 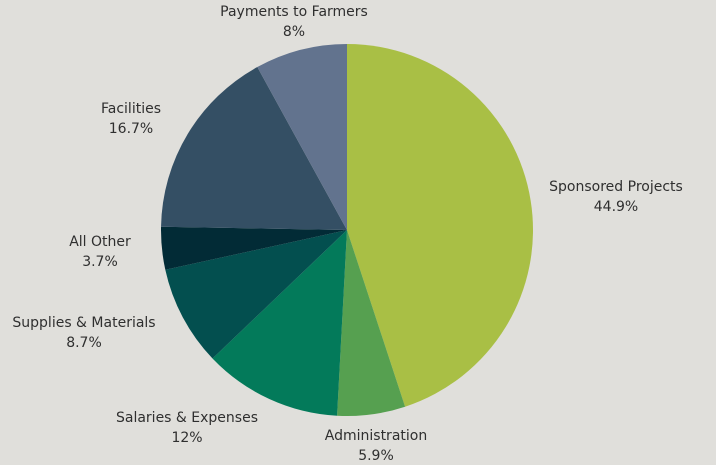 I want to click on slice-value: 8.7%, so click(x=84, y=343).